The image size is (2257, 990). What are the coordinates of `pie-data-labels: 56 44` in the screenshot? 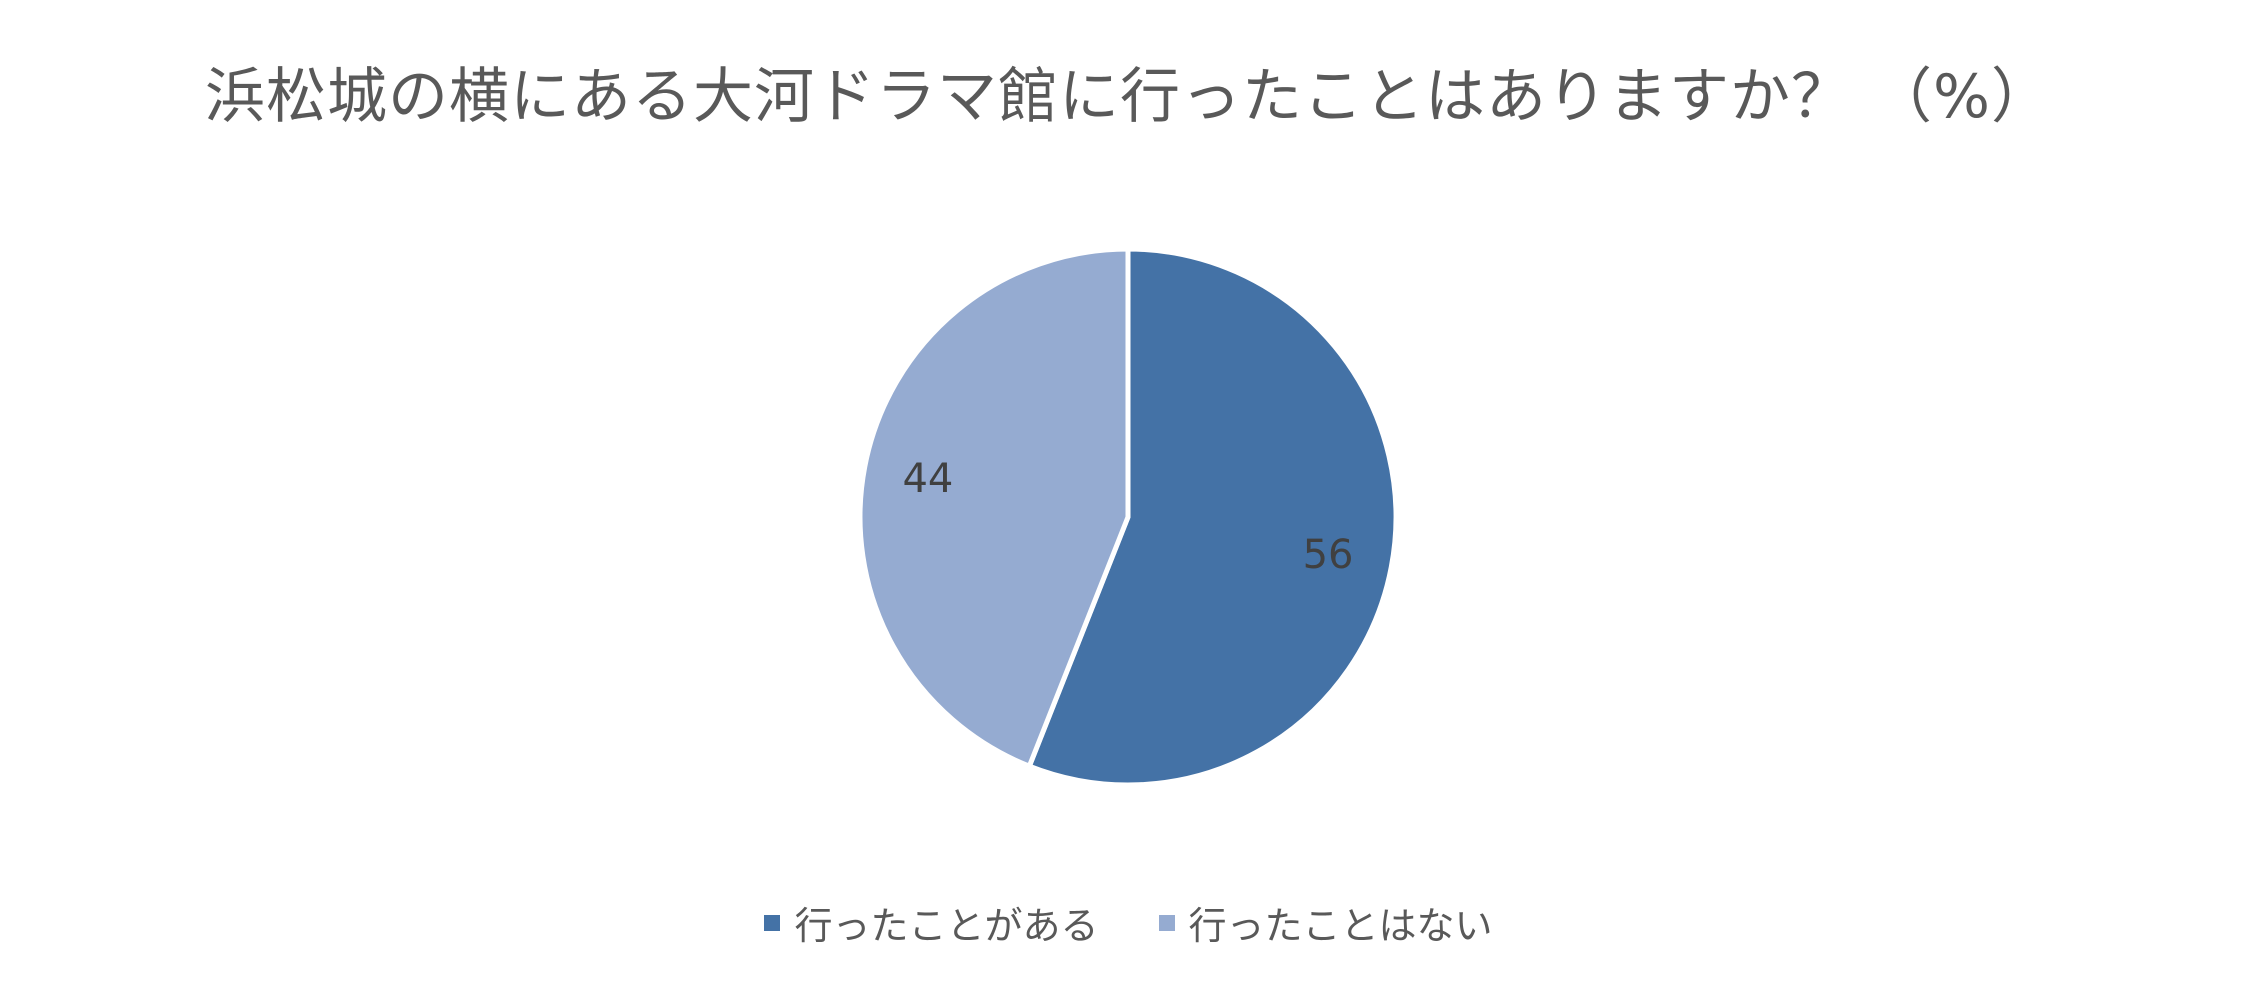 It's located at (1127, 517).